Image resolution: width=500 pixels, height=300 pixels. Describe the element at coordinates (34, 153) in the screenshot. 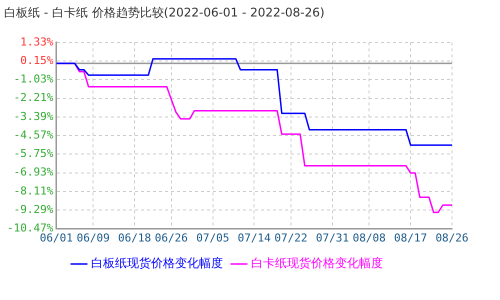

I see `y-tick-label: -5.75%` at that location.